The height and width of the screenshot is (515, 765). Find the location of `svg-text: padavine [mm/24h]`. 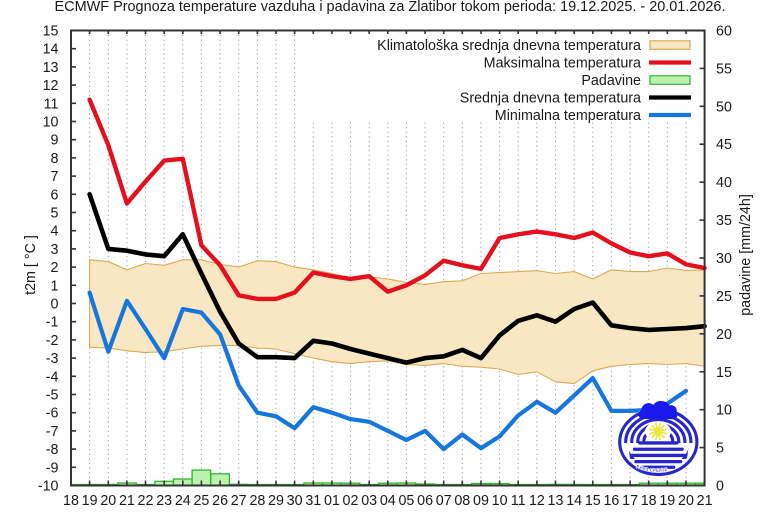

svg-text: padavine [mm/24h] is located at coordinates (746, 255).